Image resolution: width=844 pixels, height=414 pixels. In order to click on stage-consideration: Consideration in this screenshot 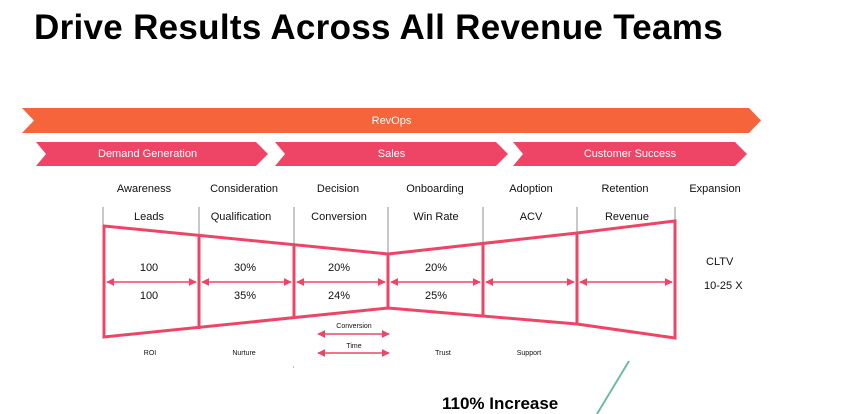, I will do `click(244, 189)`.